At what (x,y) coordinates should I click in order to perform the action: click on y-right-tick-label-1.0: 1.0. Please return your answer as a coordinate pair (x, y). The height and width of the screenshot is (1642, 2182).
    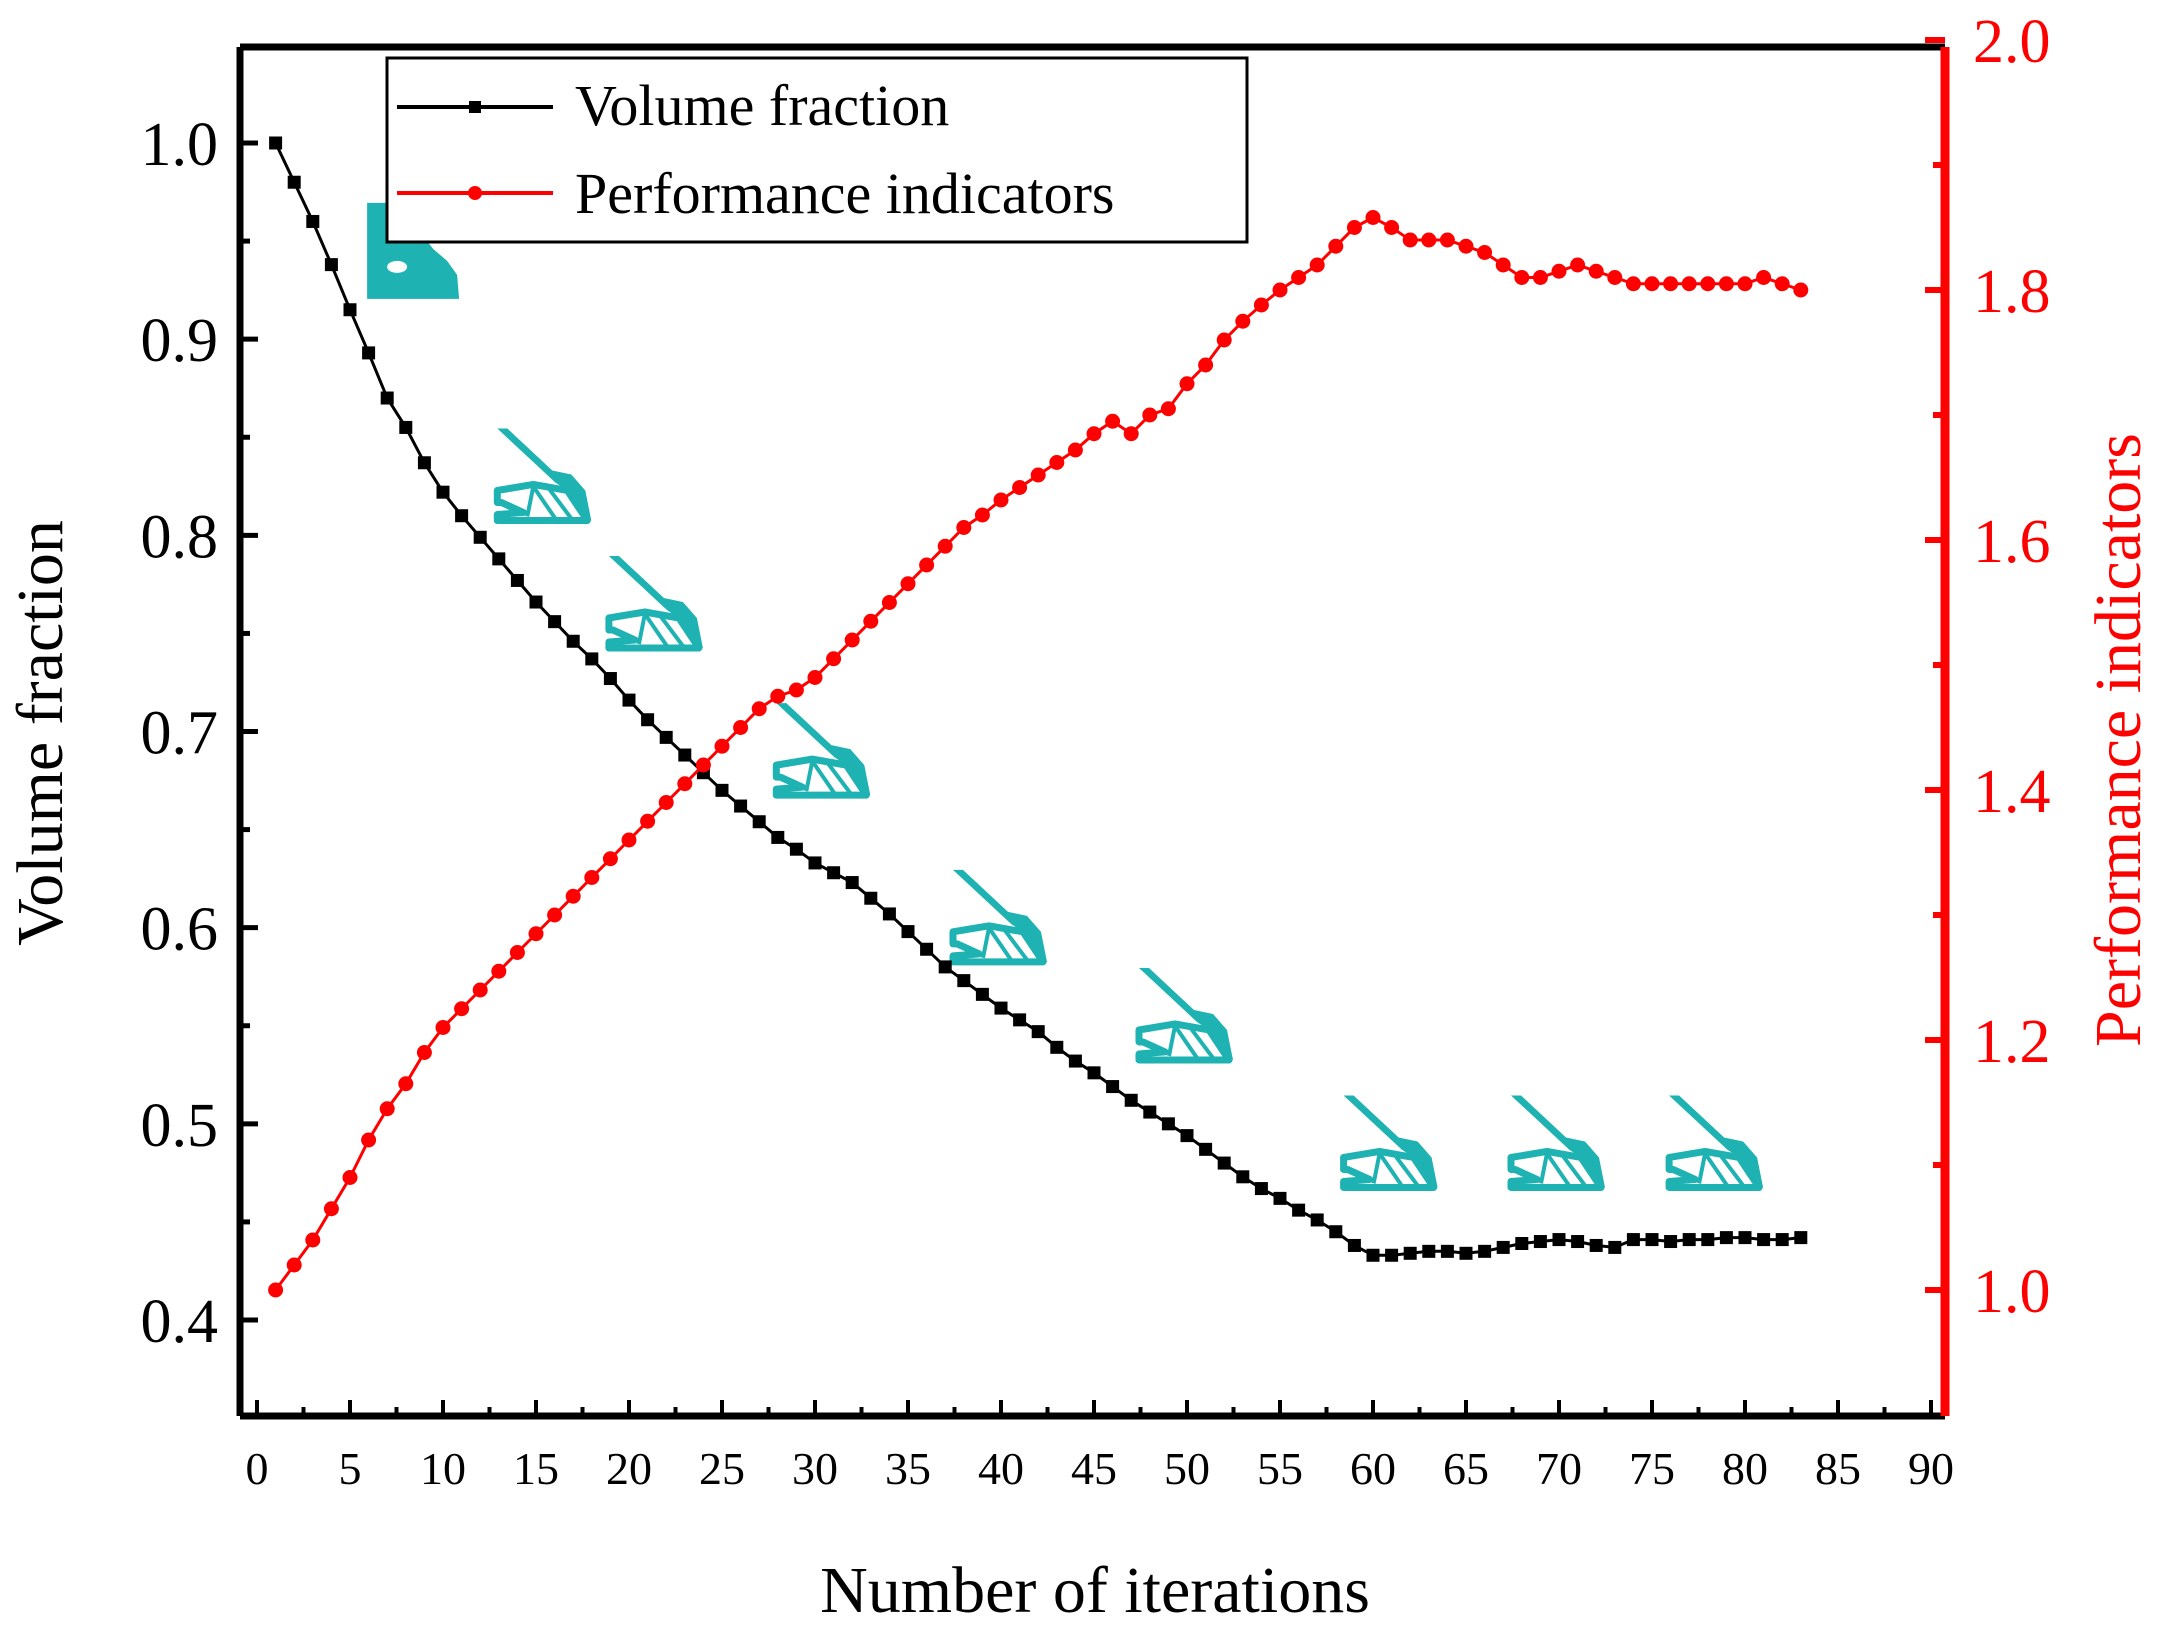
    Looking at the image, I should click on (2012, 1292).